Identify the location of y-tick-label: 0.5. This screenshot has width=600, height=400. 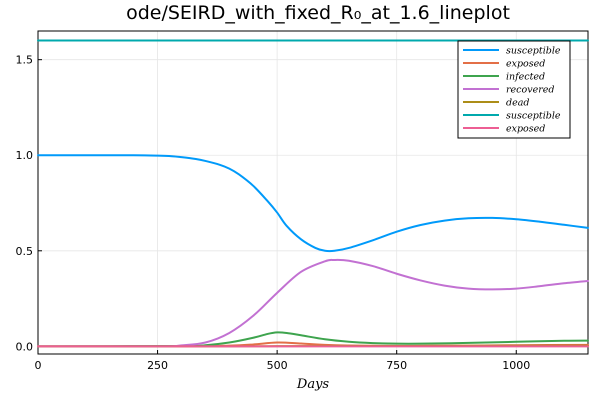
(25, 251).